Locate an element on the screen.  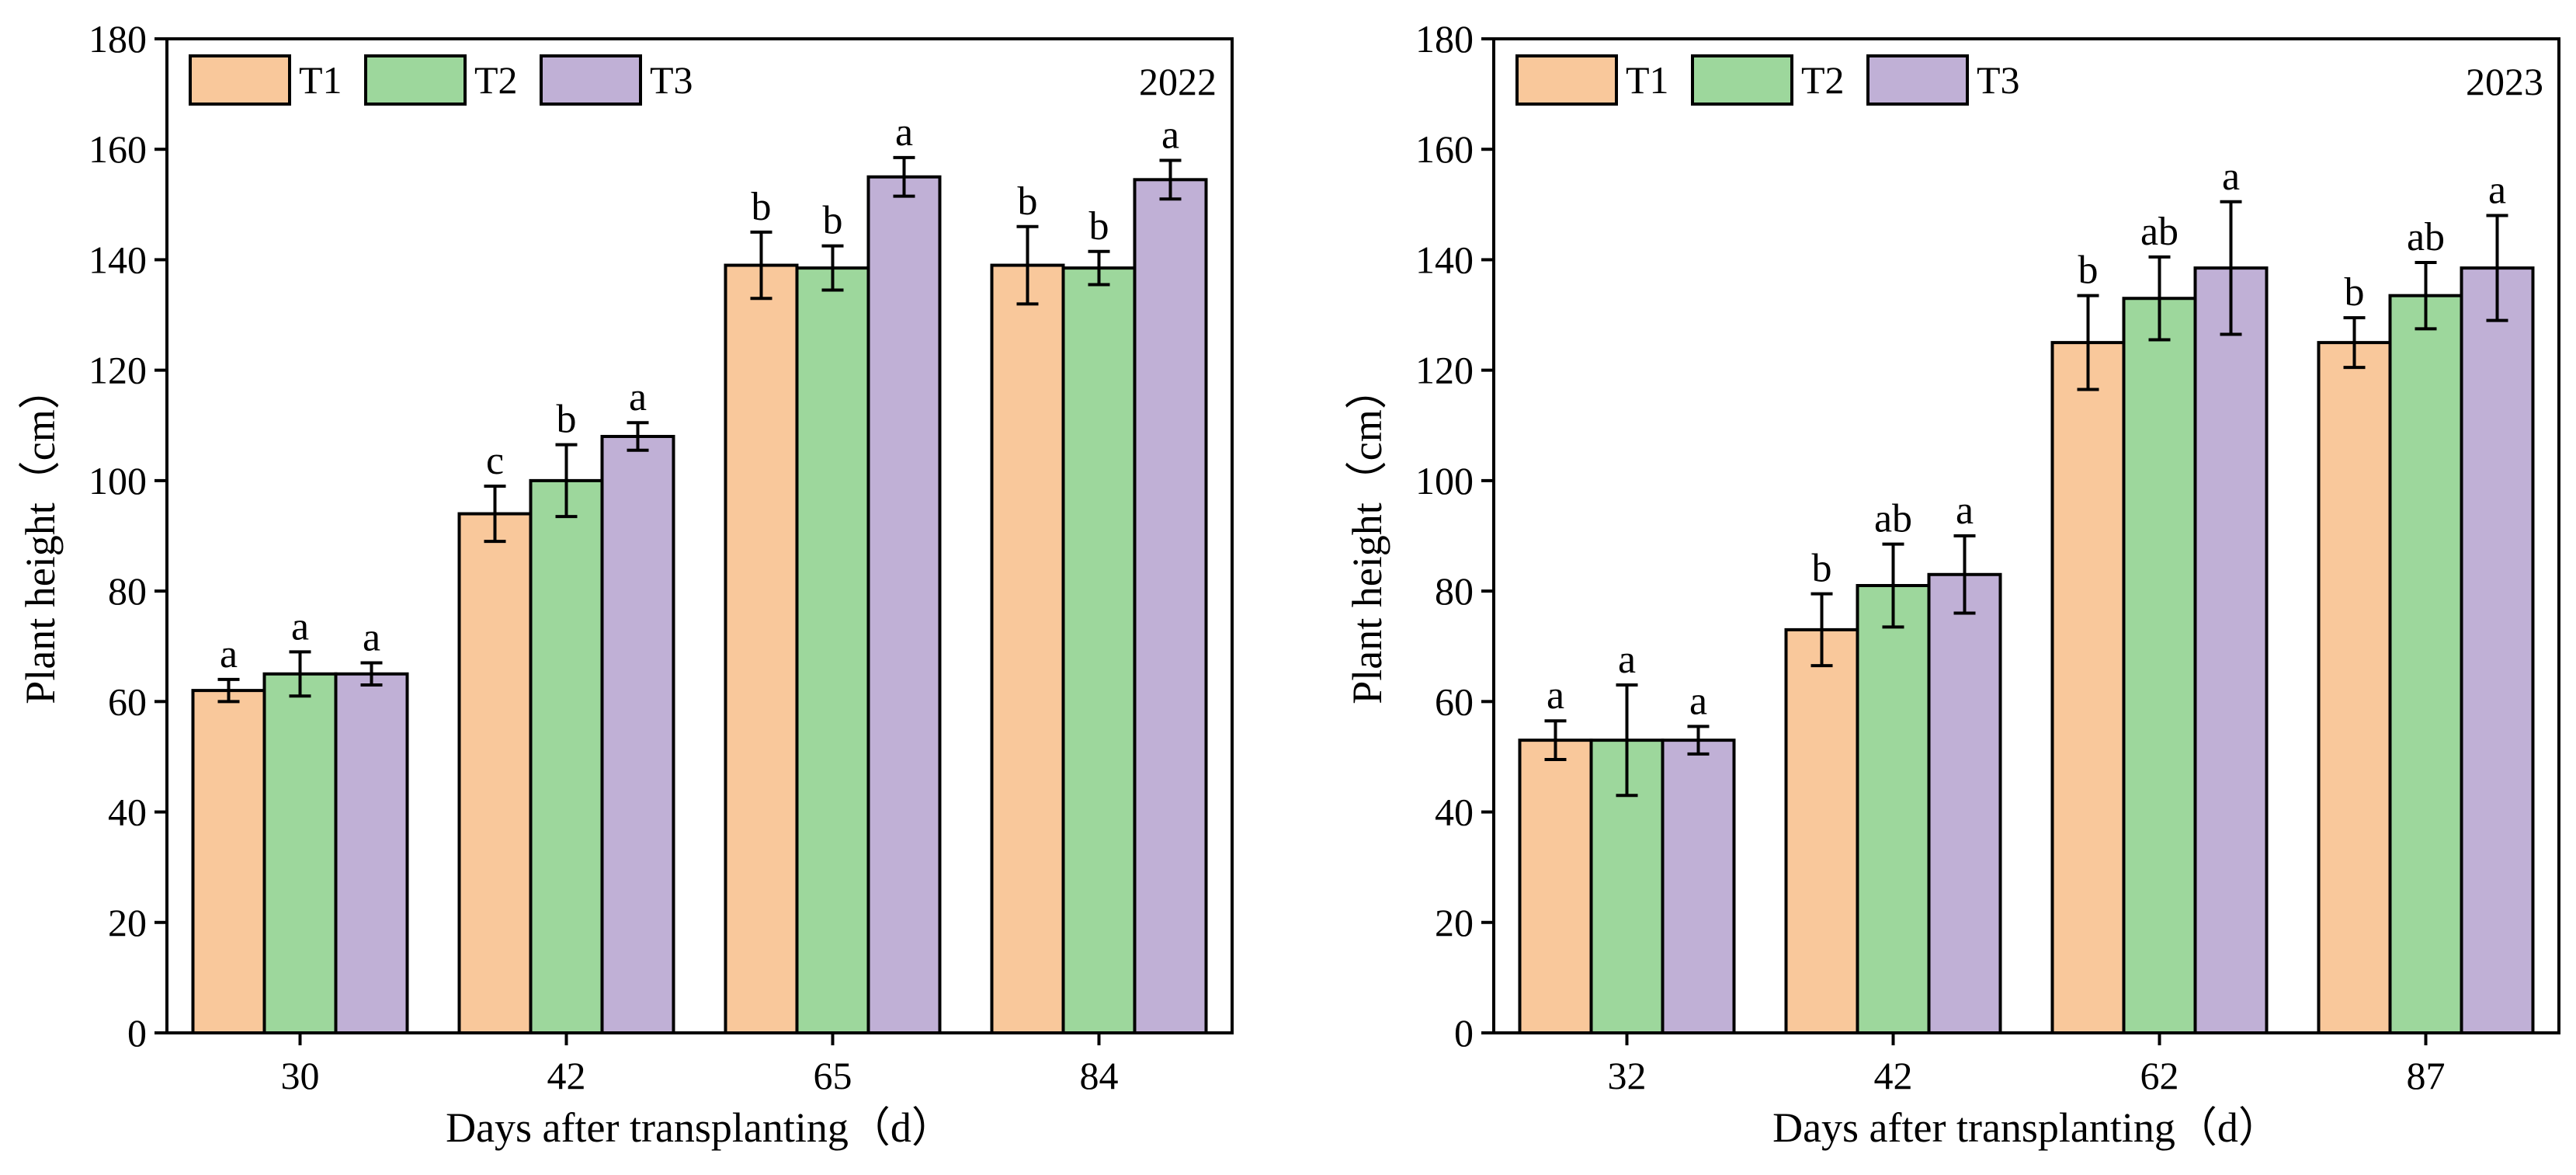
x-tick-label: 32 is located at coordinates (1627, 1076).